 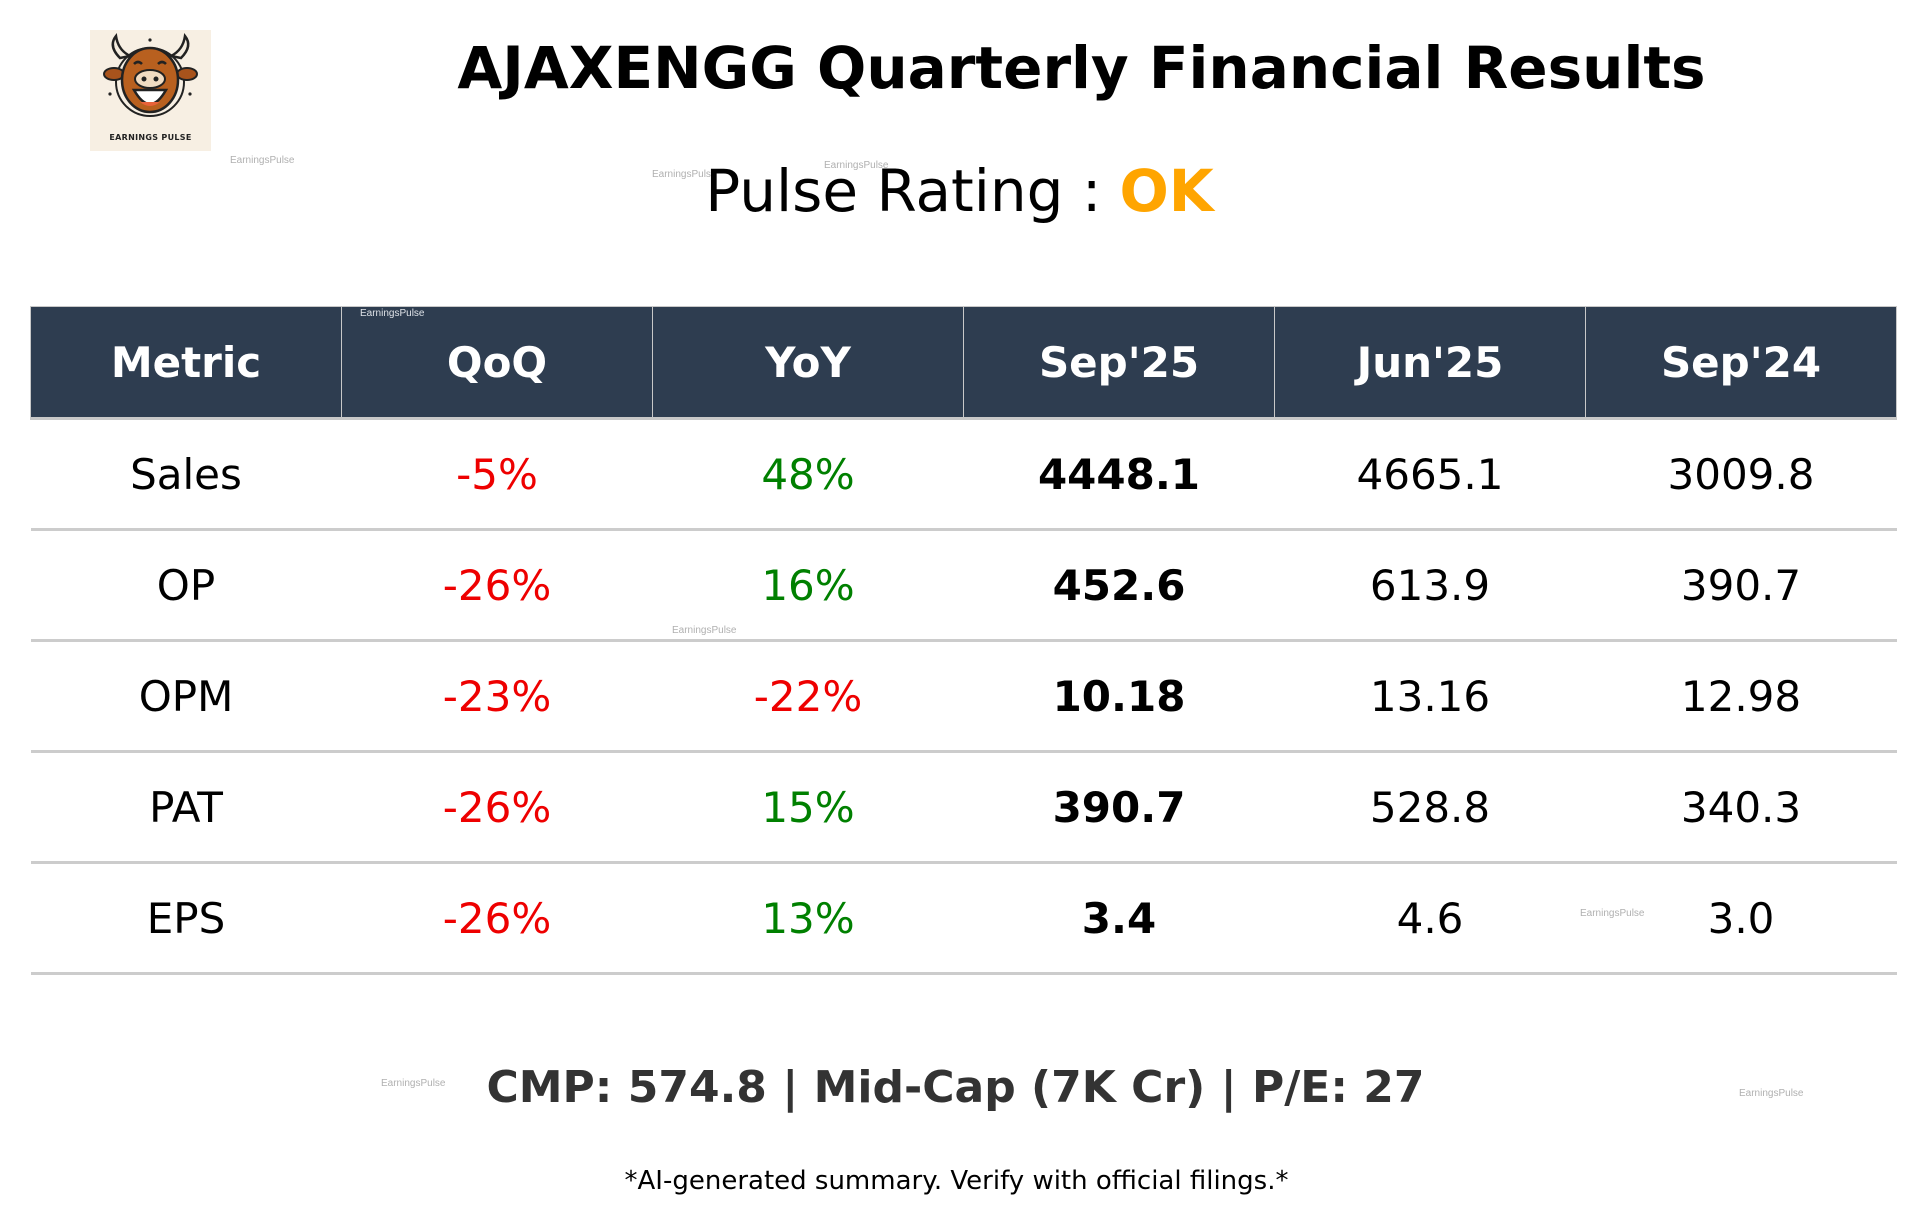 I want to click on sep24-cell: 340.3, so click(x=1741, y=807).